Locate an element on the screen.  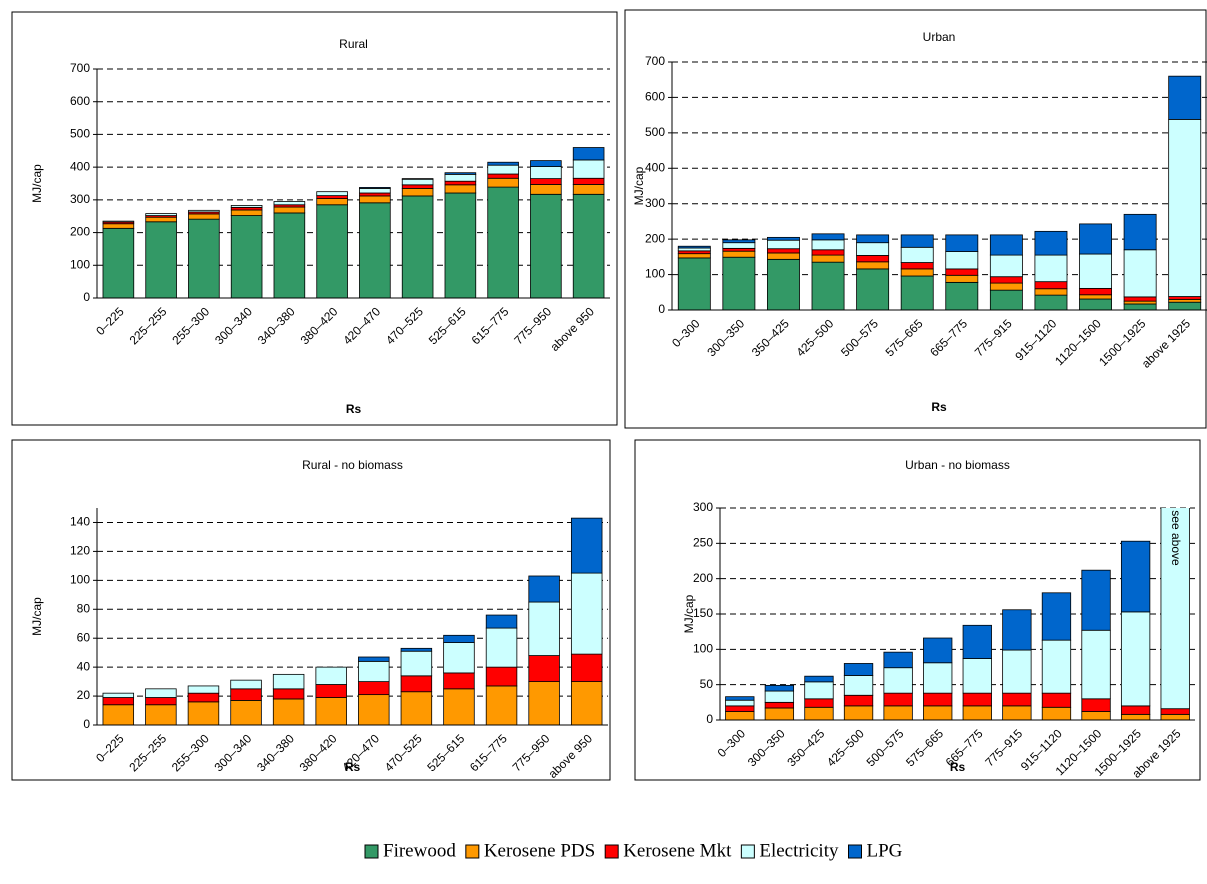
annotation: see above is located at coordinates (1176, 538).